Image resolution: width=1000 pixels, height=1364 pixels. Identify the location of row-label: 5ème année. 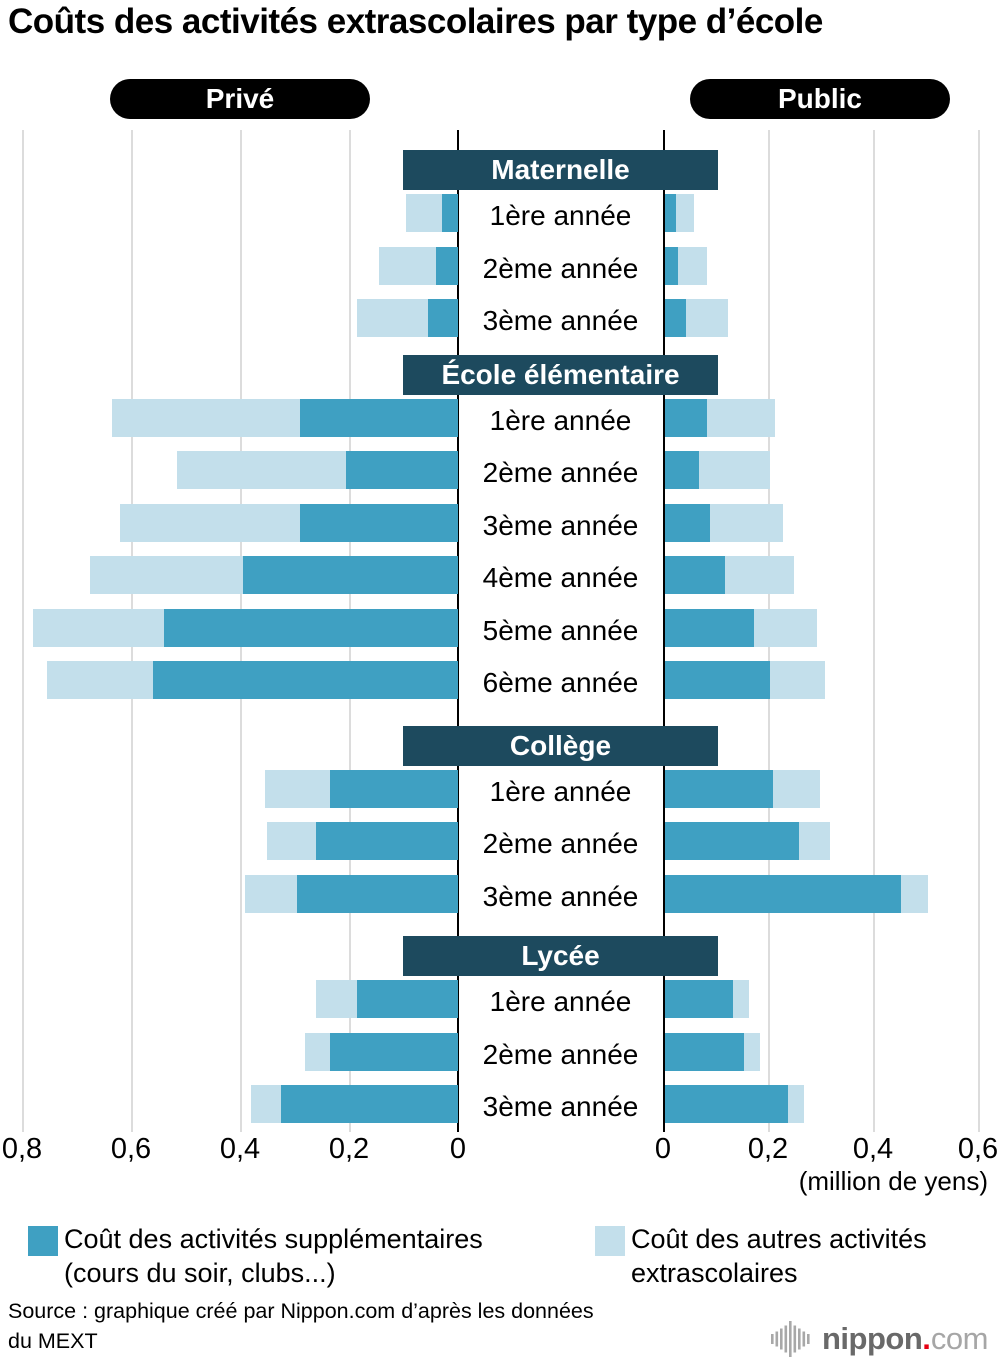
(560, 630).